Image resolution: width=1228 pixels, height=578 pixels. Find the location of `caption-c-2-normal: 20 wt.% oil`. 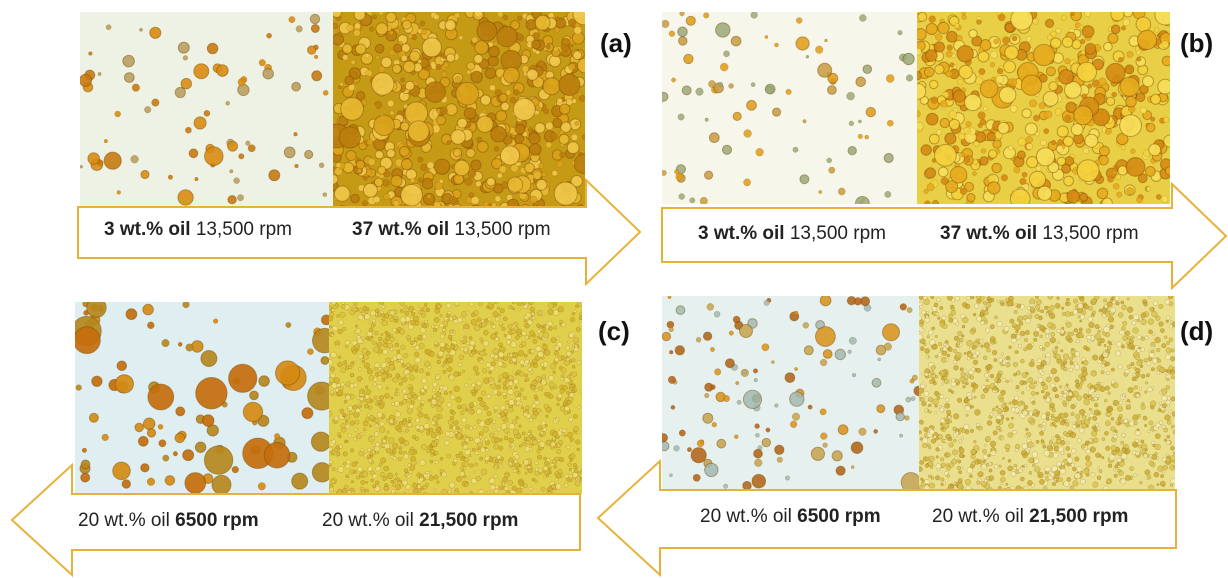

caption-c-2-normal: 20 wt.% oil is located at coordinates (368, 520).